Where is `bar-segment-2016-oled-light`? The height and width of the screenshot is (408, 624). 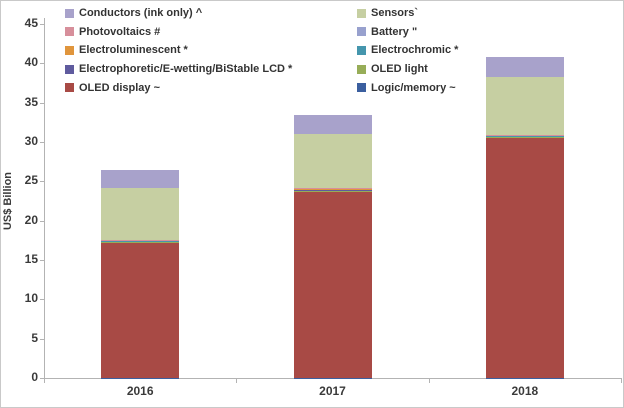
bar-segment-2016-oled-light is located at coordinates (140, 242).